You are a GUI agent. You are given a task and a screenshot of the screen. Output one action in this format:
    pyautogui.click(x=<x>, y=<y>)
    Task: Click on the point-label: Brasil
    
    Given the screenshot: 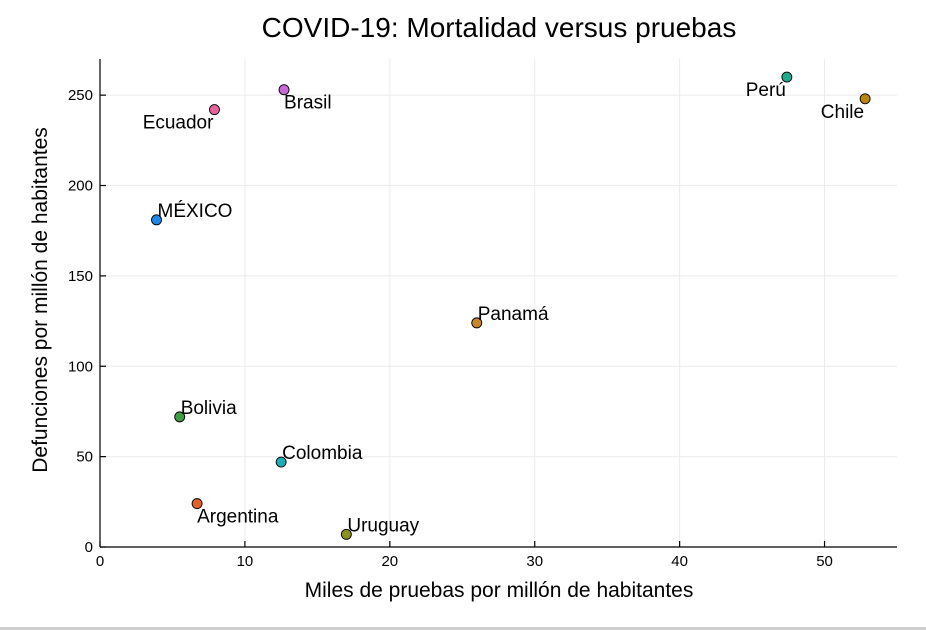 What is the action you would take?
    pyautogui.click(x=308, y=103)
    